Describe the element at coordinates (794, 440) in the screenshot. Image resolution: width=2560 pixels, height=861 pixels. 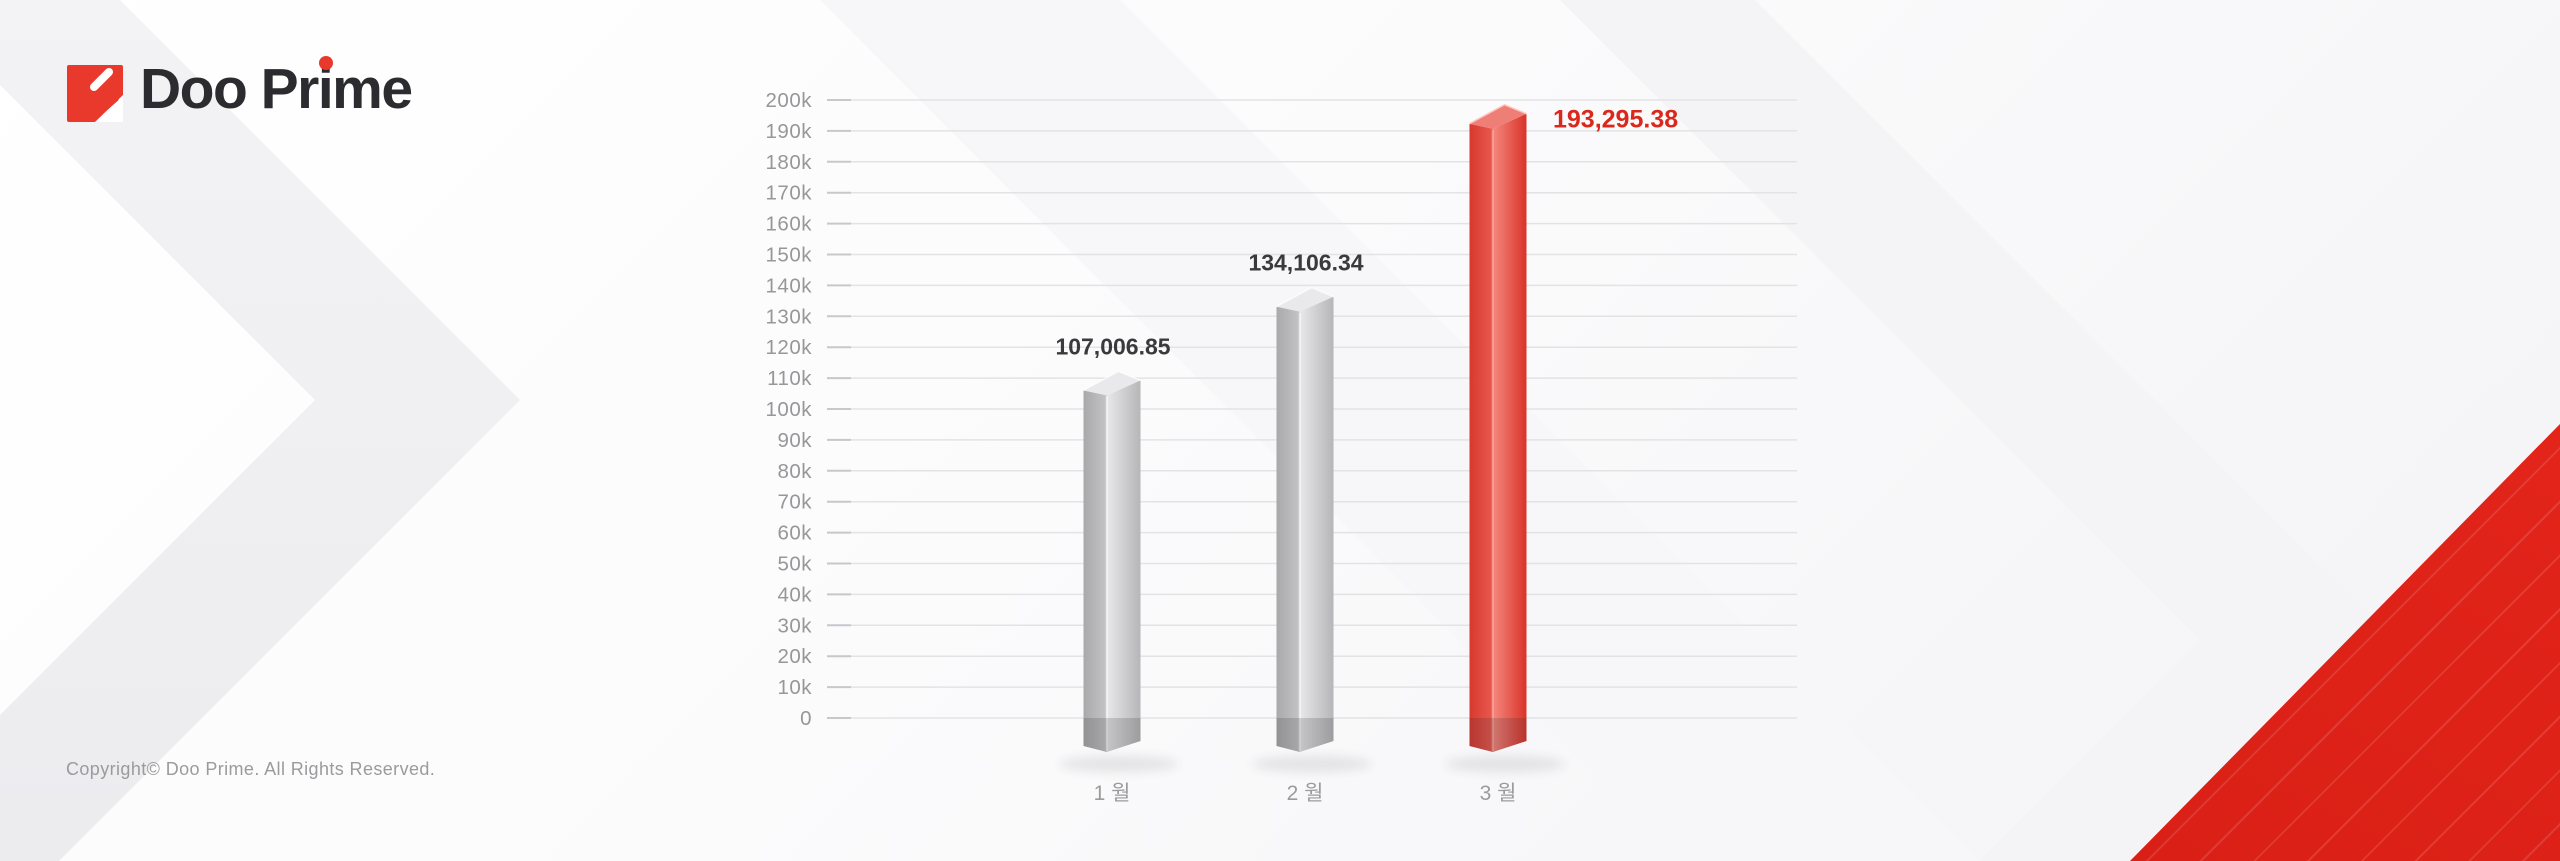
I see `y-axis-tick-label: 90k` at that location.